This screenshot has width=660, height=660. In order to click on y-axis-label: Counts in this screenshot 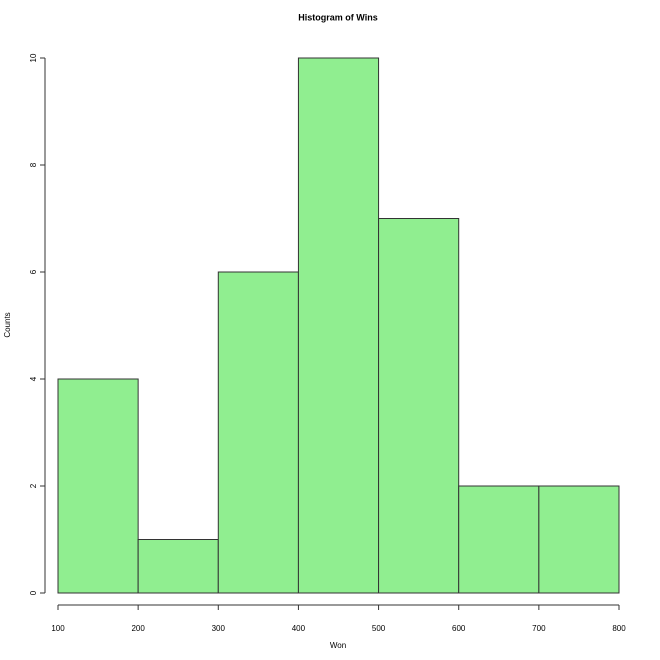, I will do `click(7, 324)`.